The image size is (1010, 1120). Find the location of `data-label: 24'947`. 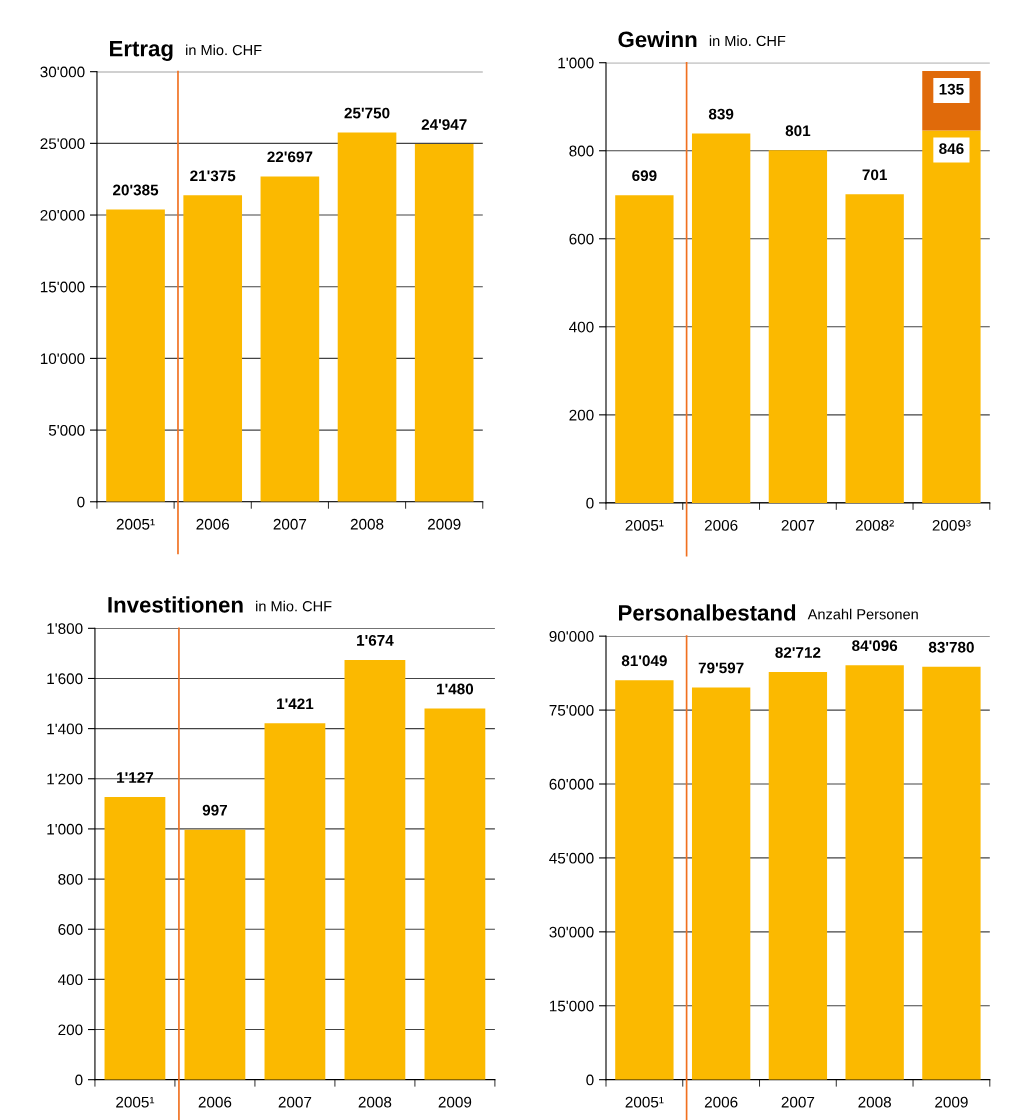

data-label: 24'947 is located at coordinates (444, 124).